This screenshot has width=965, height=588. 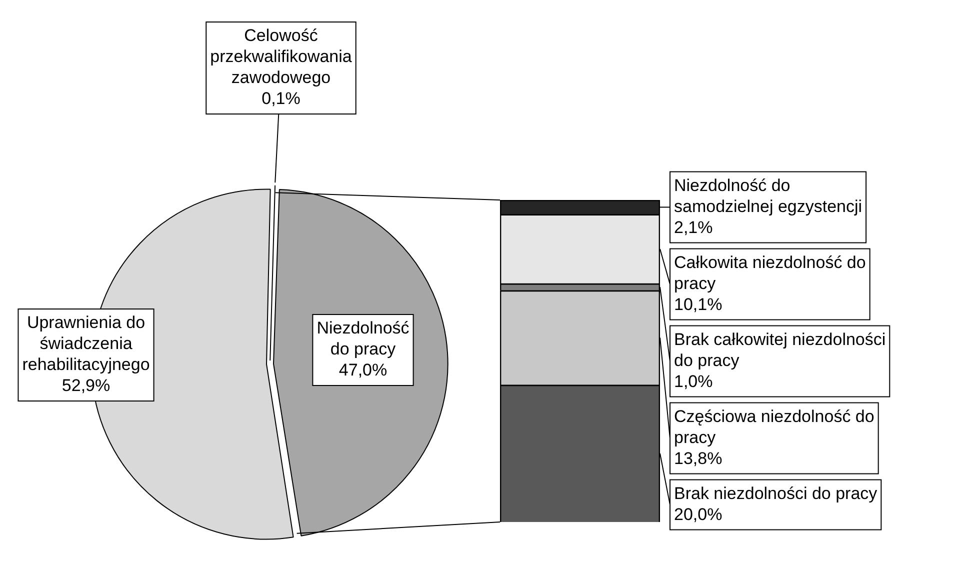 What do you see at coordinates (281, 57) in the screenshot?
I see `slice-label: Celowość przekwalifikowania zawodowego` at bounding box center [281, 57].